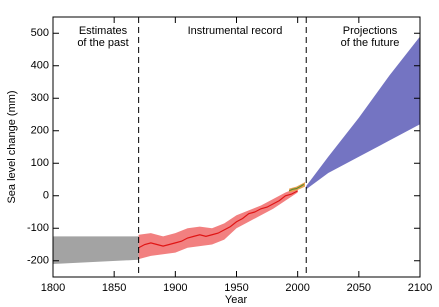 This screenshot has height=307, width=439. I want to click on y-tick-label: 300, so click(40, 98).